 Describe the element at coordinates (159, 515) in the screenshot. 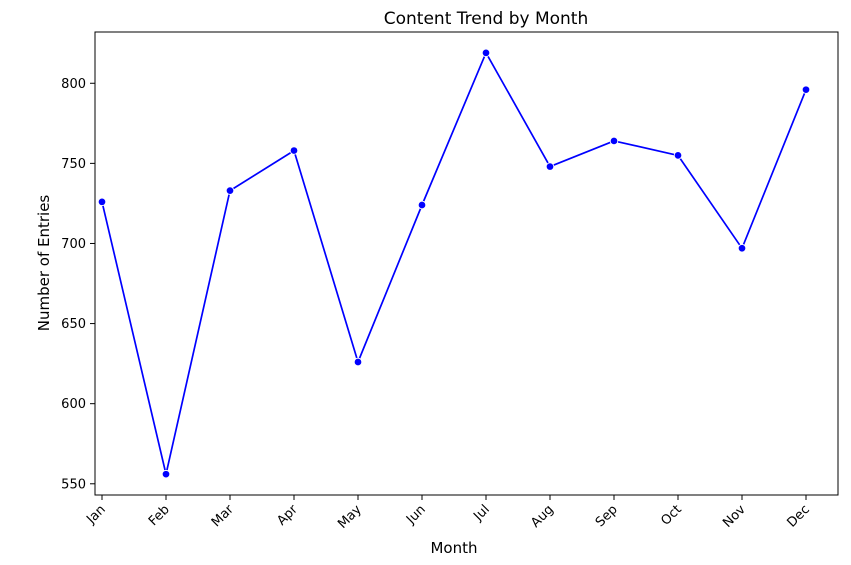

I see `x-tick-label: Feb` at that location.